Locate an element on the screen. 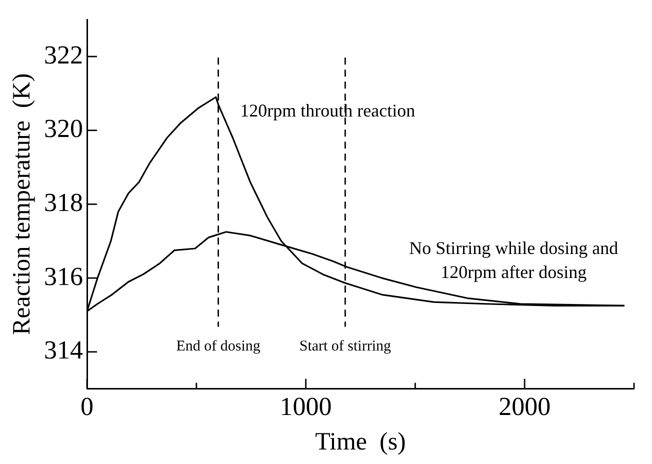 This screenshot has width=652, height=464. ref-line-label: End of dosing is located at coordinates (218, 346).